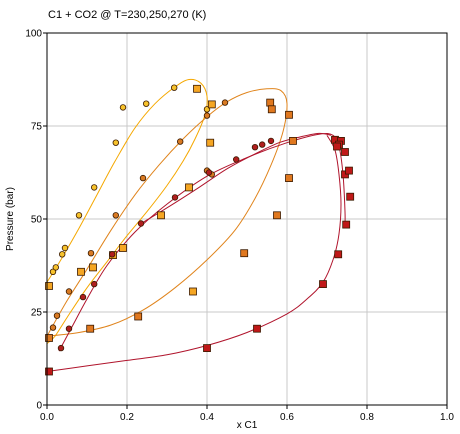 Image resolution: width=460 pixels, height=434 pixels. What do you see at coordinates (10, 219) in the screenshot?
I see `y-axis-label: Pressure (bar)` at bounding box center [10, 219].